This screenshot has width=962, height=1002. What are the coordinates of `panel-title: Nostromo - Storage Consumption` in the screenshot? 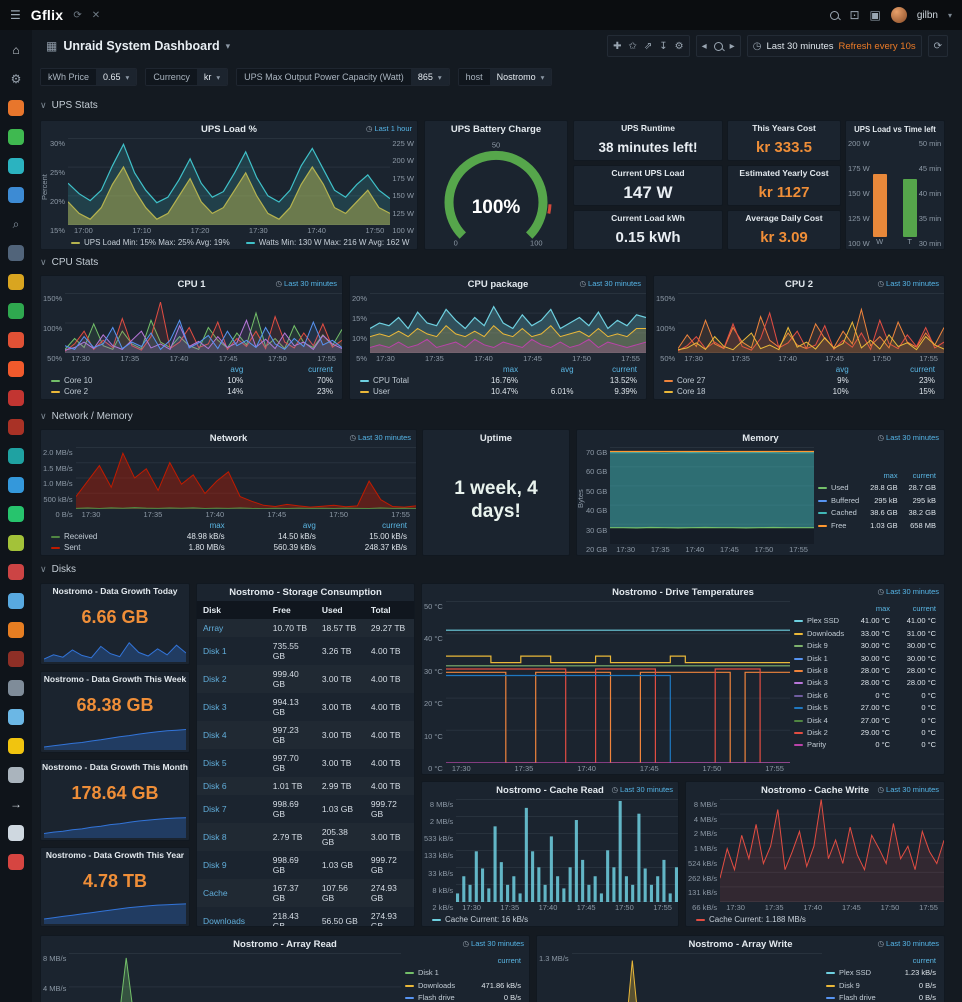 It's located at (305, 592).